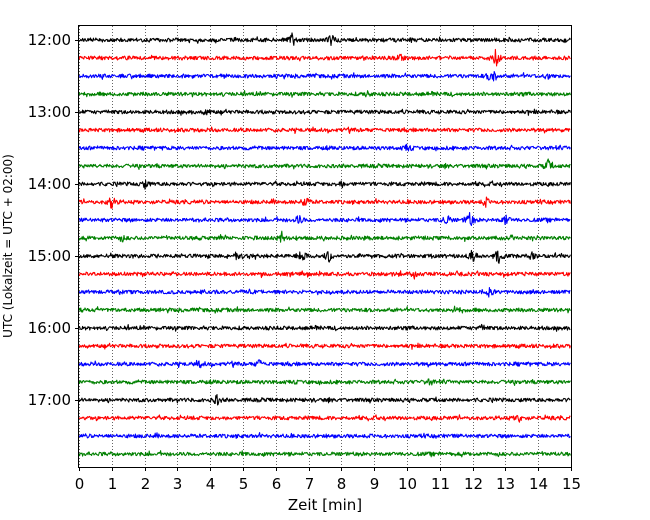  What do you see at coordinates (244, 484) in the screenshot?
I see `x-tick-label: 5` at bounding box center [244, 484].